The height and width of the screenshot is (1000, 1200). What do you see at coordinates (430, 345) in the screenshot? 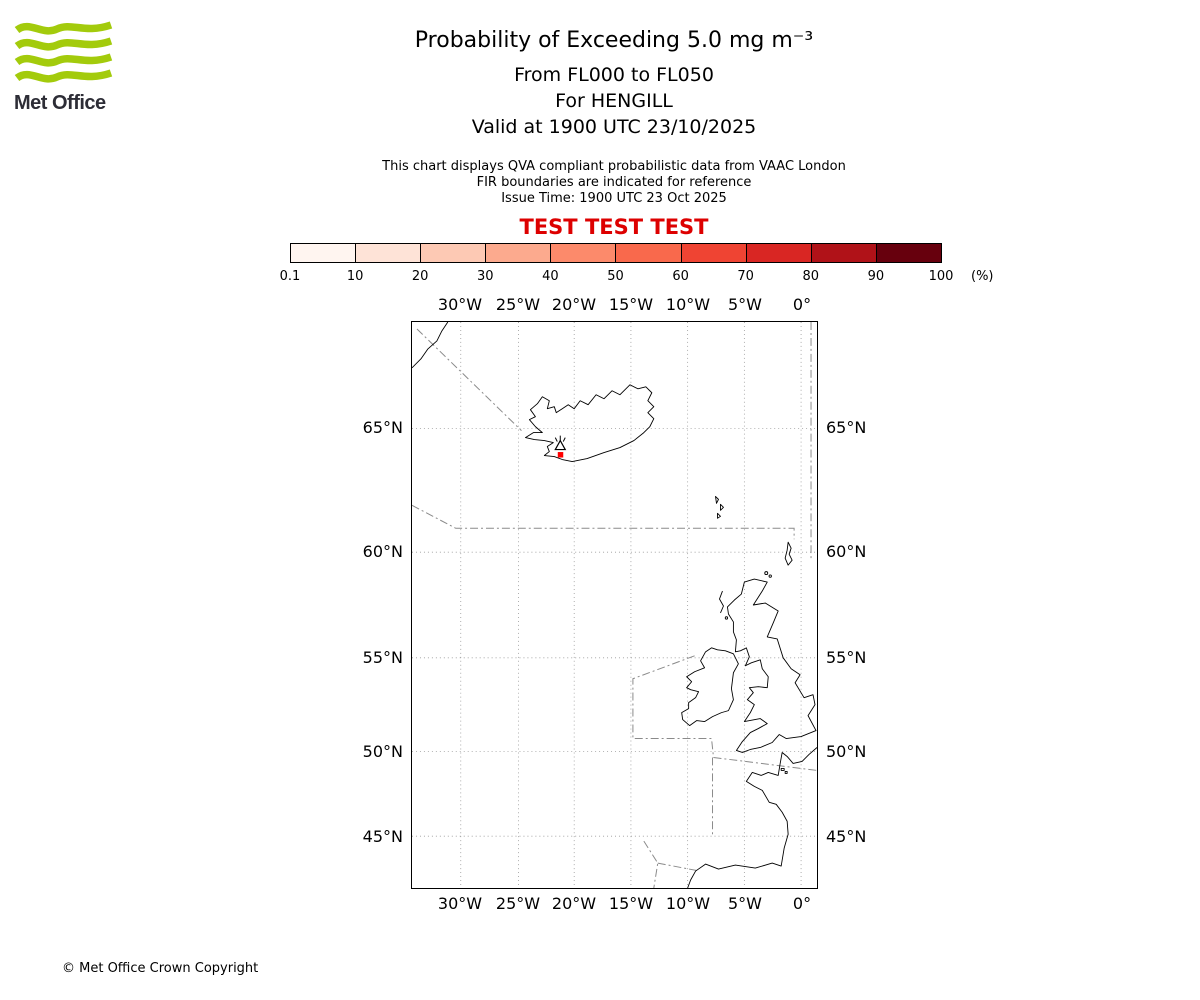
I see `greenland-coastline` at bounding box center [430, 345].